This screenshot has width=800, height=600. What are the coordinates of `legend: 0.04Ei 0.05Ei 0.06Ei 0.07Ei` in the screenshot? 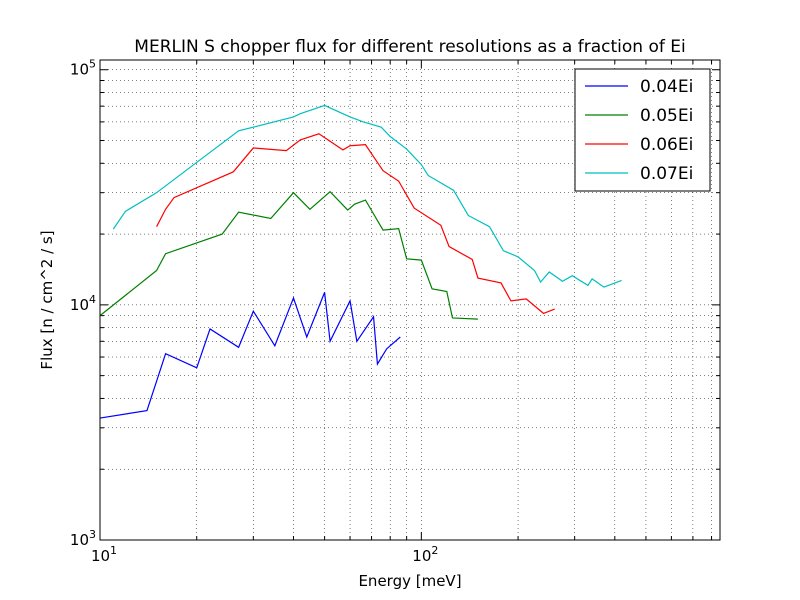 It's located at (642, 130).